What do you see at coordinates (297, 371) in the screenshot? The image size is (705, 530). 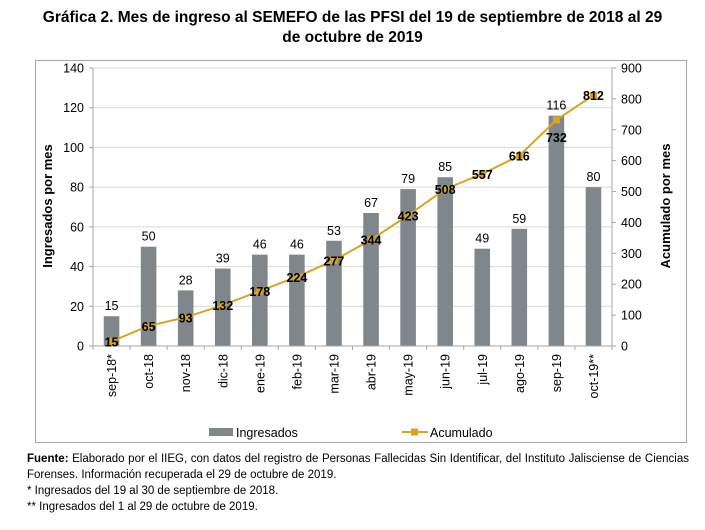 I see `x-tick-label: feb-19` at bounding box center [297, 371].